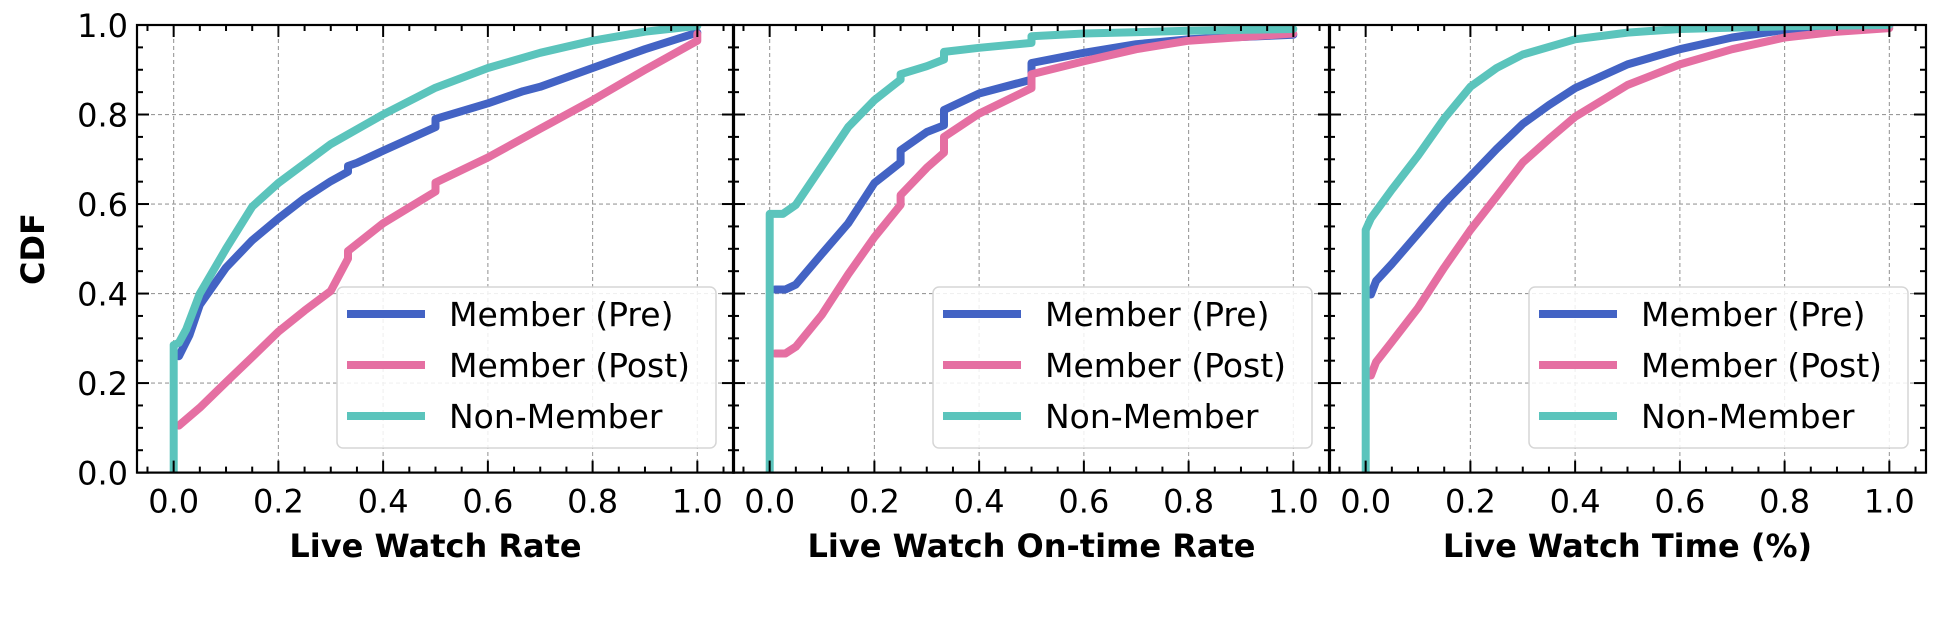 This screenshot has height=628, width=1940. Describe the element at coordinates (102, 474) in the screenshot. I see `y-tick-label: 0.0` at that location.